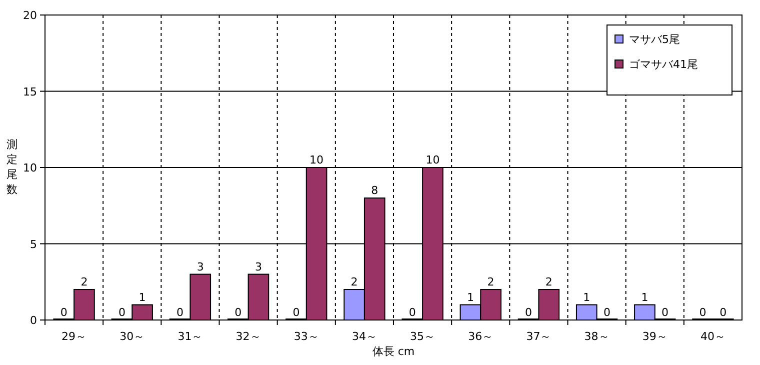 This screenshot has width=760, height=365. What do you see at coordinates (30, 15) in the screenshot?
I see `y-tick-label: 20` at bounding box center [30, 15].